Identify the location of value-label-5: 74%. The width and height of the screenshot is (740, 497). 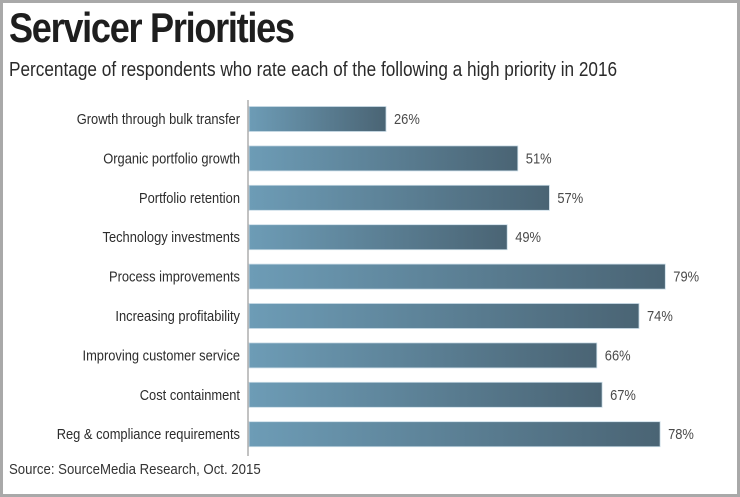
(660, 315).